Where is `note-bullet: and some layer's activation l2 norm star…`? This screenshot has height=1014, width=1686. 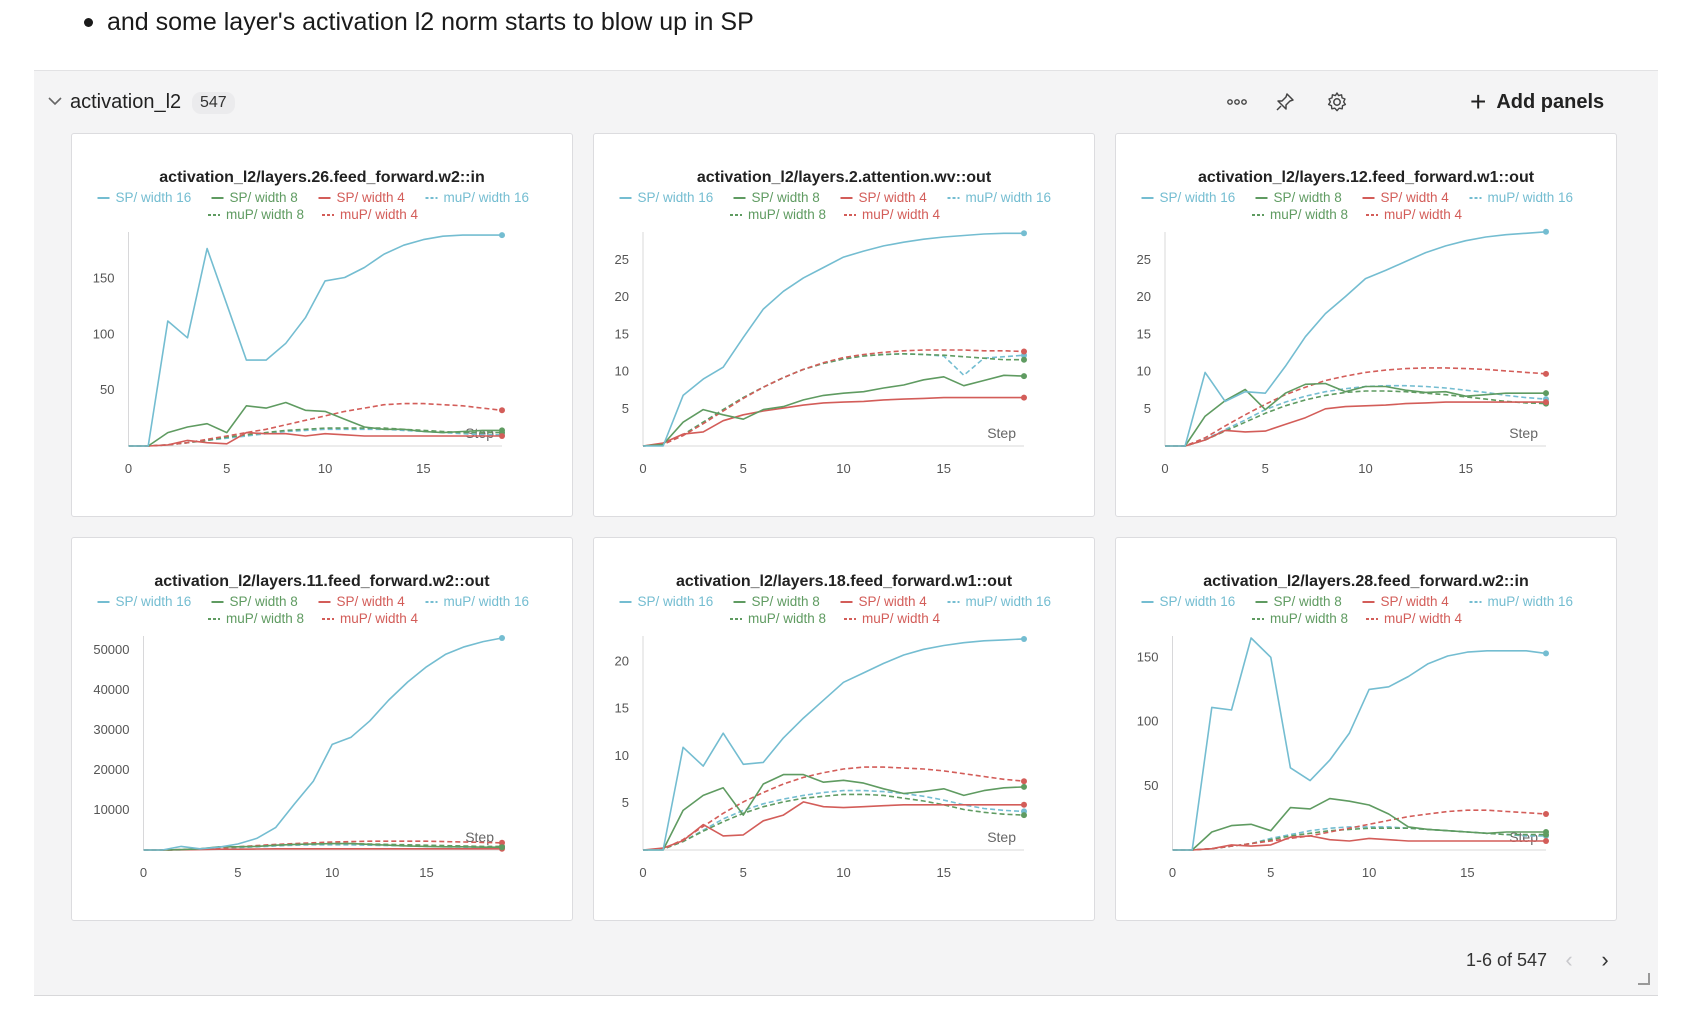 note-bullet: and some layer's activation l2 norm star… is located at coordinates (419, 22).